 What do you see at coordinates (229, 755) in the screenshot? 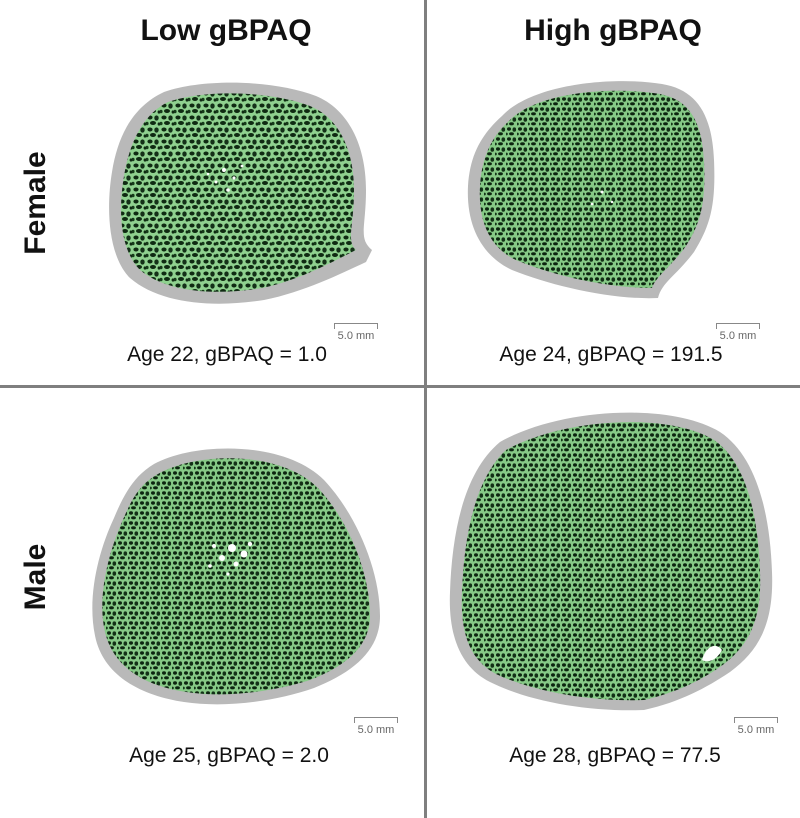
I see `caption-male-low: Age 25, gBPAQ = 2.0` at bounding box center [229, 755].